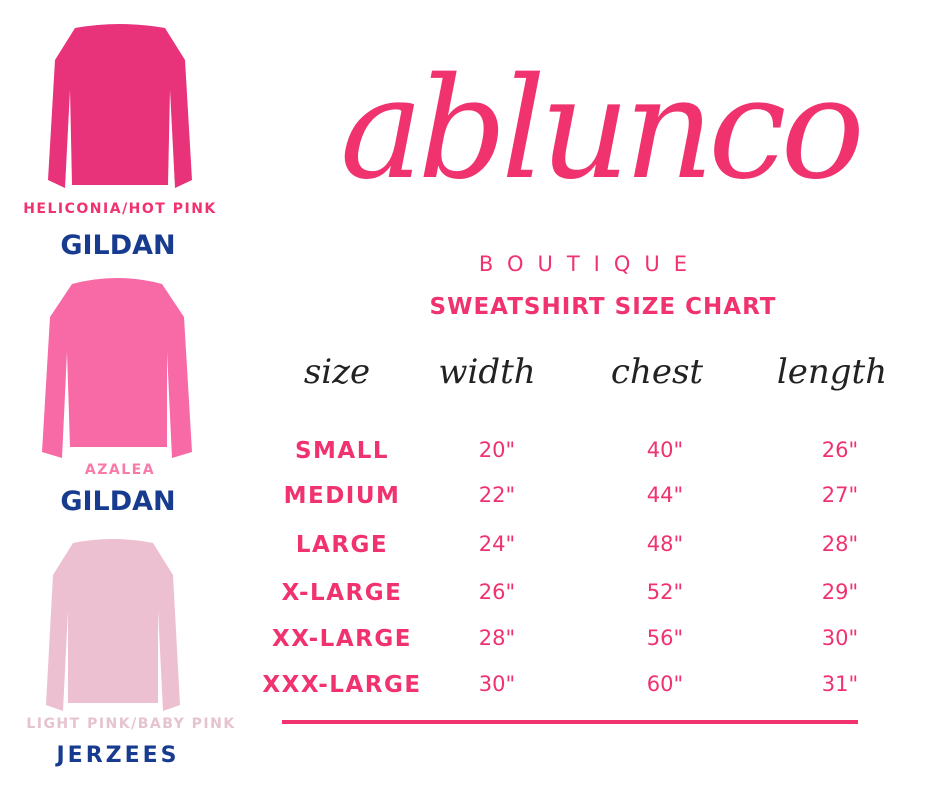 This screenshot has height=788, width=940. Describe the element at coordinates (665, 495) in the screenshot. I see `cell-chest: 44"` at that location.